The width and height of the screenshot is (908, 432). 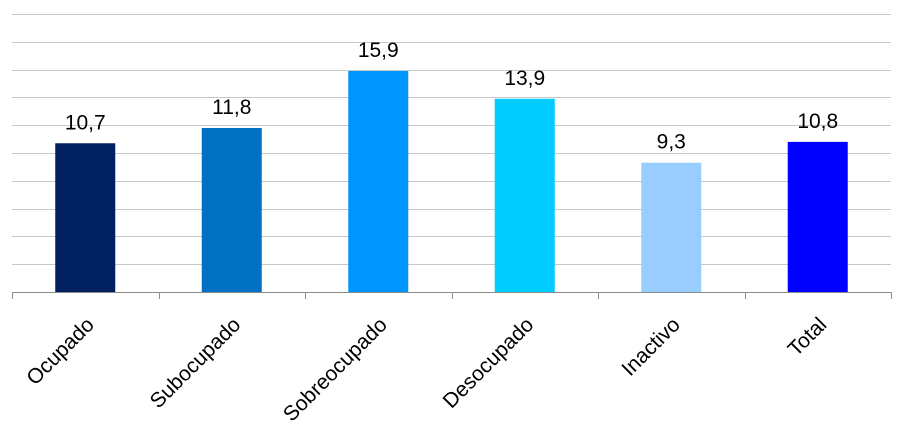 What do you see at coordinates (650, 346) in the screenshot?
I see `x-tick-label: Inactivo` at bounding box center [650, 346].